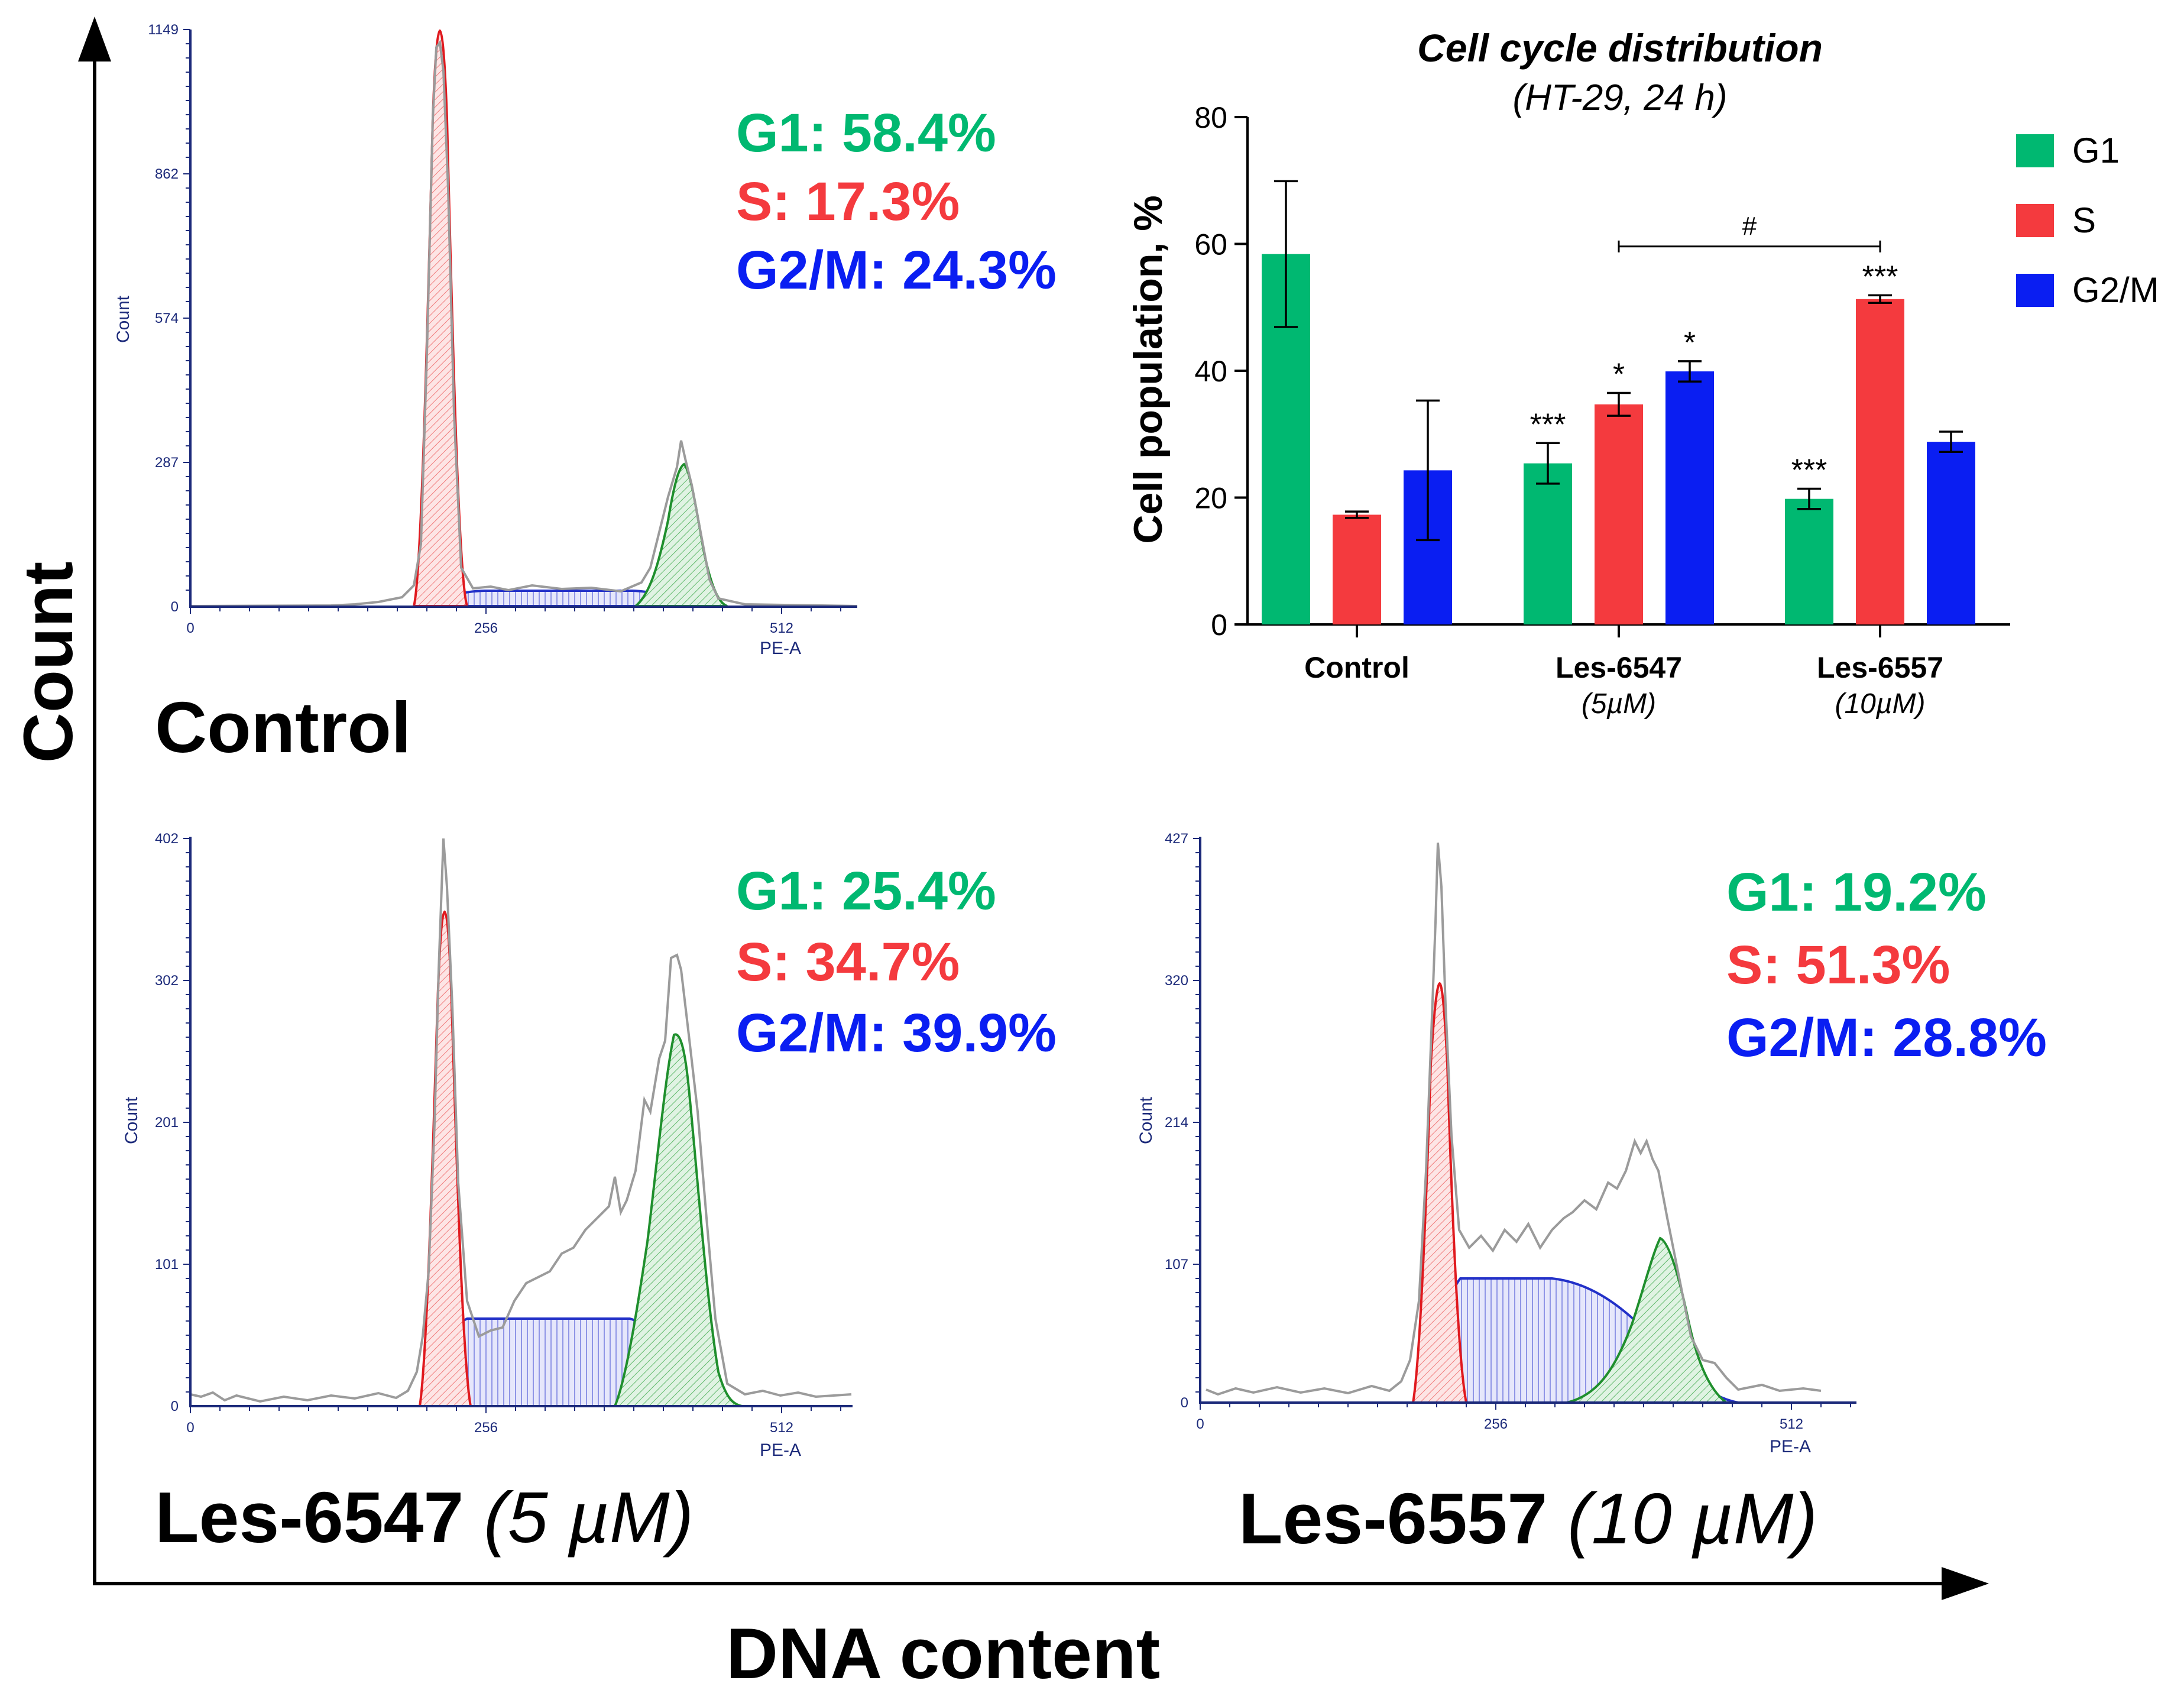  What do you see at coordinates (1184, 1403) in the screenshot?
I see `histogram-les6557-y-tick: 0` at bounding box center [1184, 1403].